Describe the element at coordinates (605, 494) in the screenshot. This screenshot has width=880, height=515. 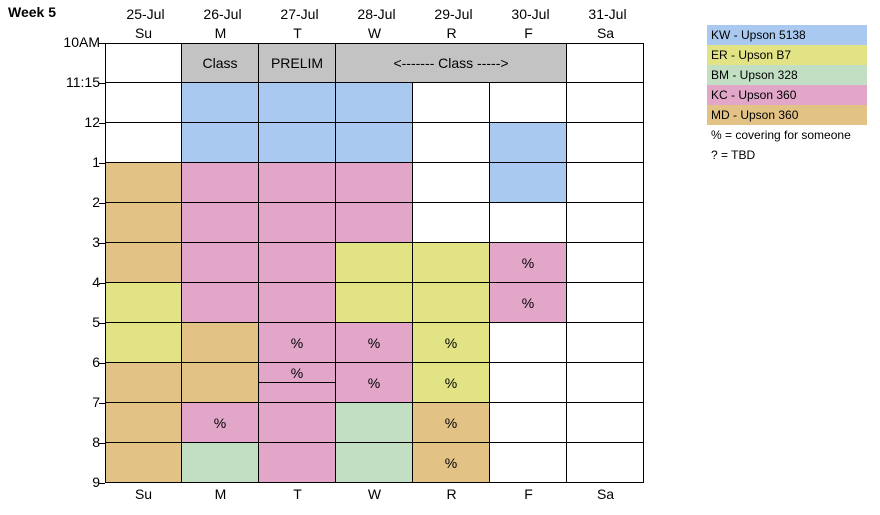
I see `day-label-bottom: Sa` at that location.